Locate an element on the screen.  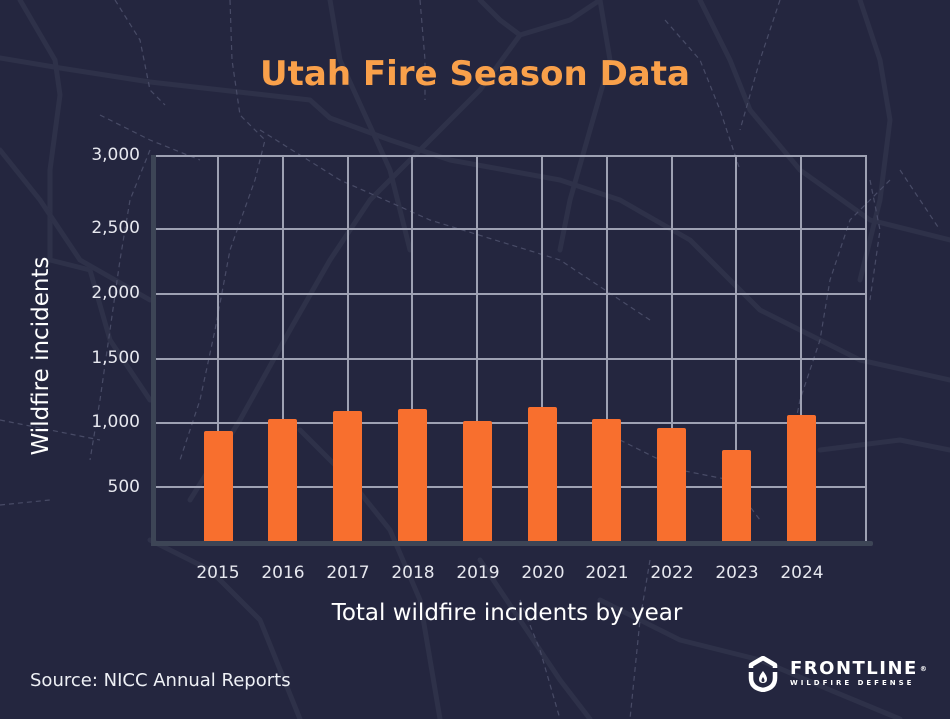
y-tick-label: 1,500 is located at coordinates (115, 358).